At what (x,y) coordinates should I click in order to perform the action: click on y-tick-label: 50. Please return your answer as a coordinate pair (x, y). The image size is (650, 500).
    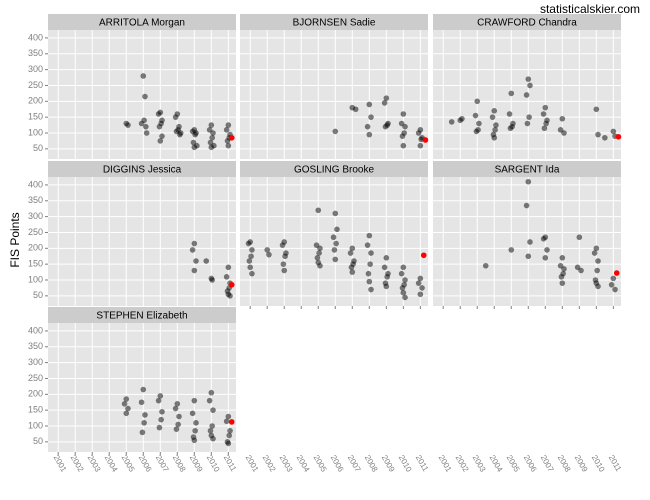
    Looking at the image, I should click on (38, 441).